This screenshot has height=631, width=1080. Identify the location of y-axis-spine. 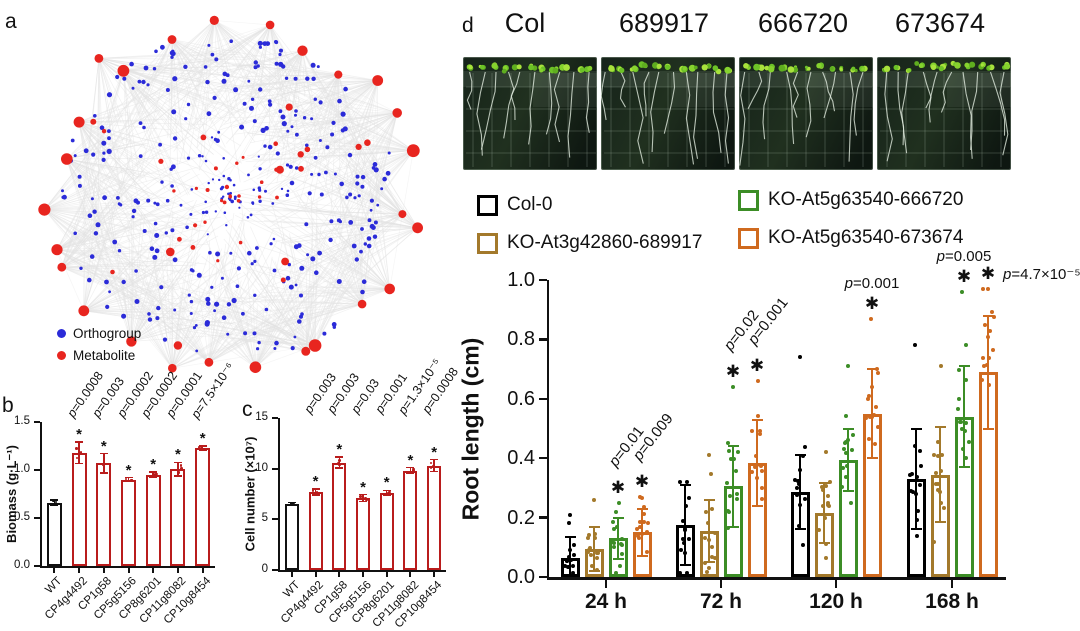
(547, 430).